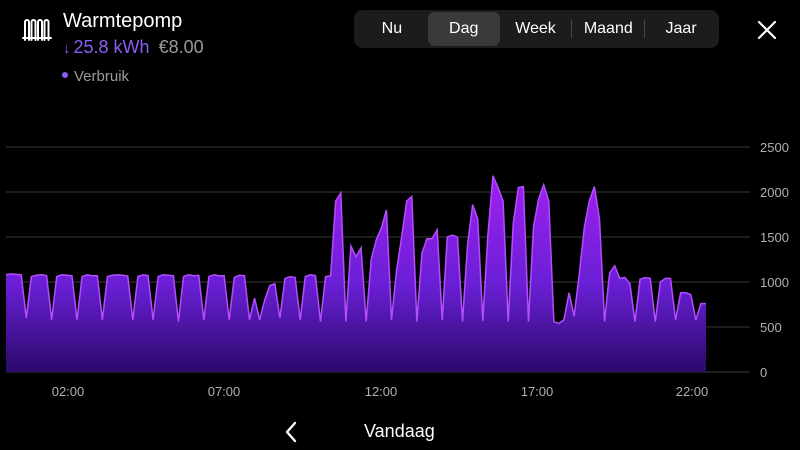 The width and height of the screenshot is (800, 450). What do you see at coordinates (537, 391) in the screenshot?
I see `x-tick-label: 17:00` at bounding box center [537, 391].